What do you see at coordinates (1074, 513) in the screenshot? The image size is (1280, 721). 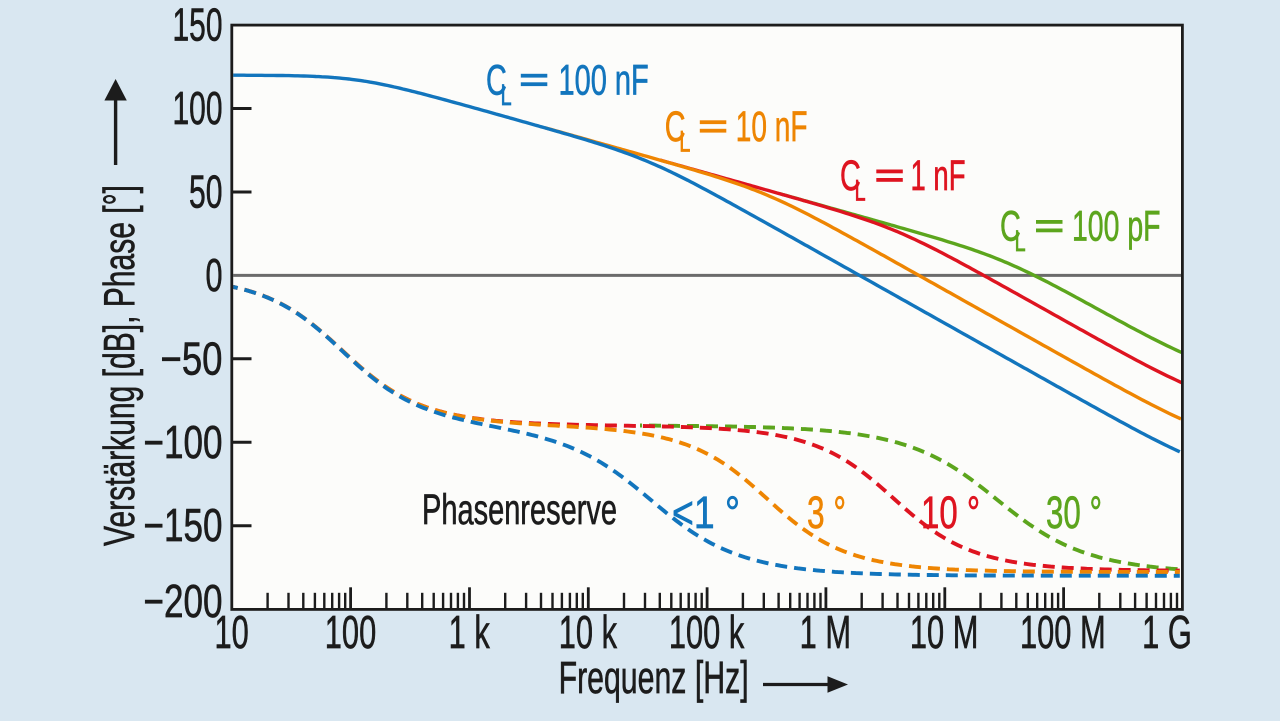 I see `svg-text: 30 °` at bounding box center [1074, 513].